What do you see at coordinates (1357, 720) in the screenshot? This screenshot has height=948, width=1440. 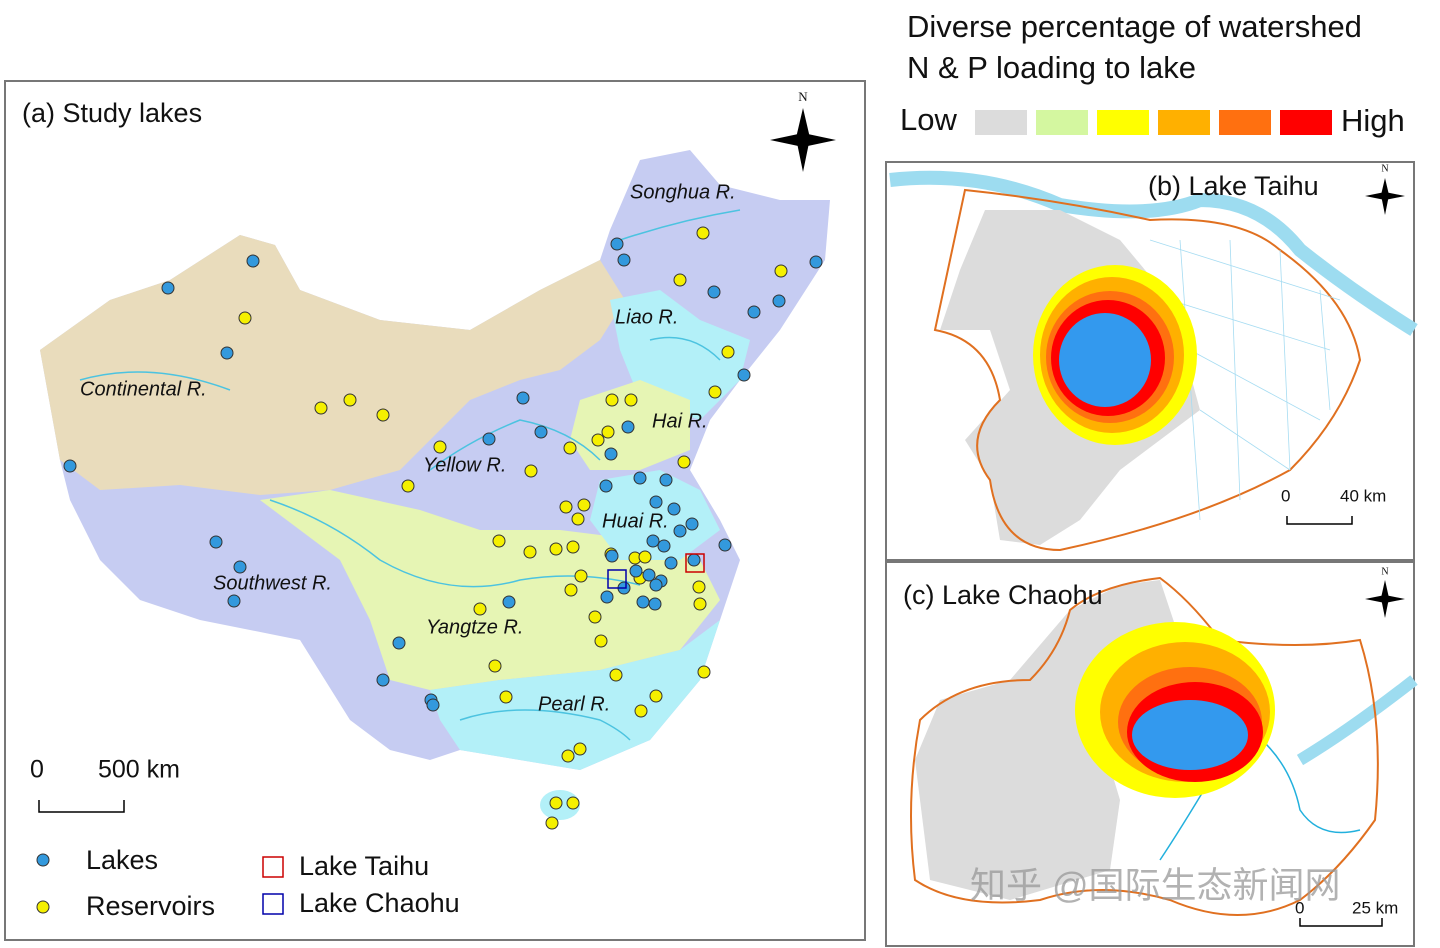 I see `river` at bounding box center [1357, 720].